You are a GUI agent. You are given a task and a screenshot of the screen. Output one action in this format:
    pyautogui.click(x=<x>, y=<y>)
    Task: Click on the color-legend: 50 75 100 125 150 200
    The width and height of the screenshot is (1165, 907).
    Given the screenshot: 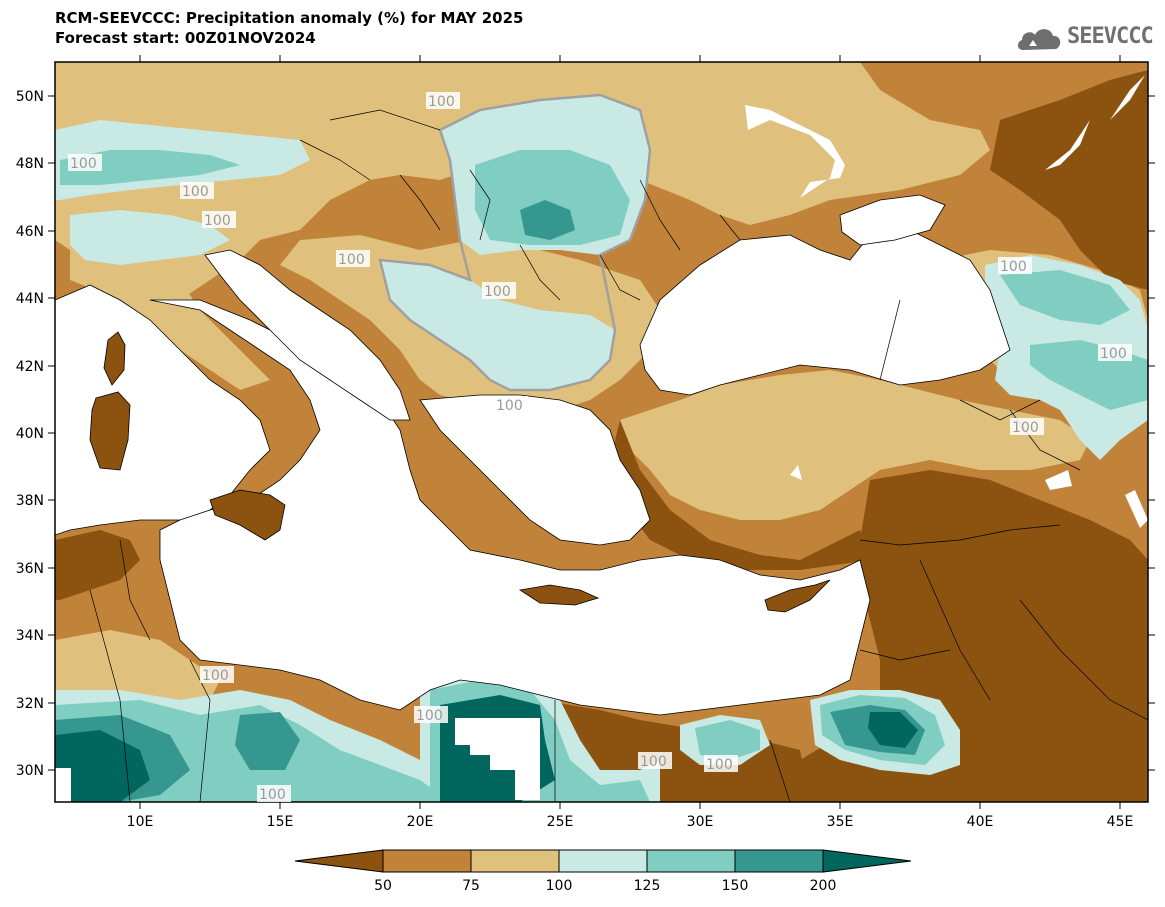 What is the action you would take?
    pyautogui.click(x=603, y=871)
    